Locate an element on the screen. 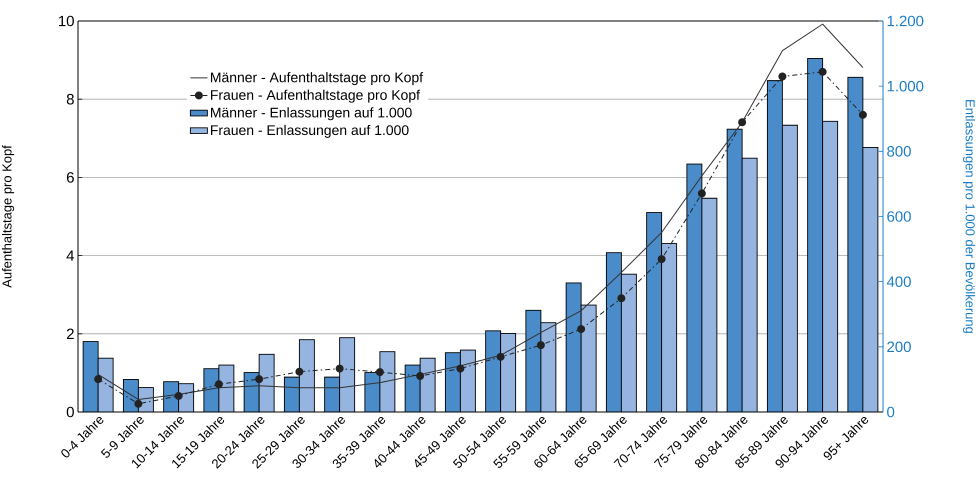  y2-tick-label: 1.000 is located at coordinates (906, 86).